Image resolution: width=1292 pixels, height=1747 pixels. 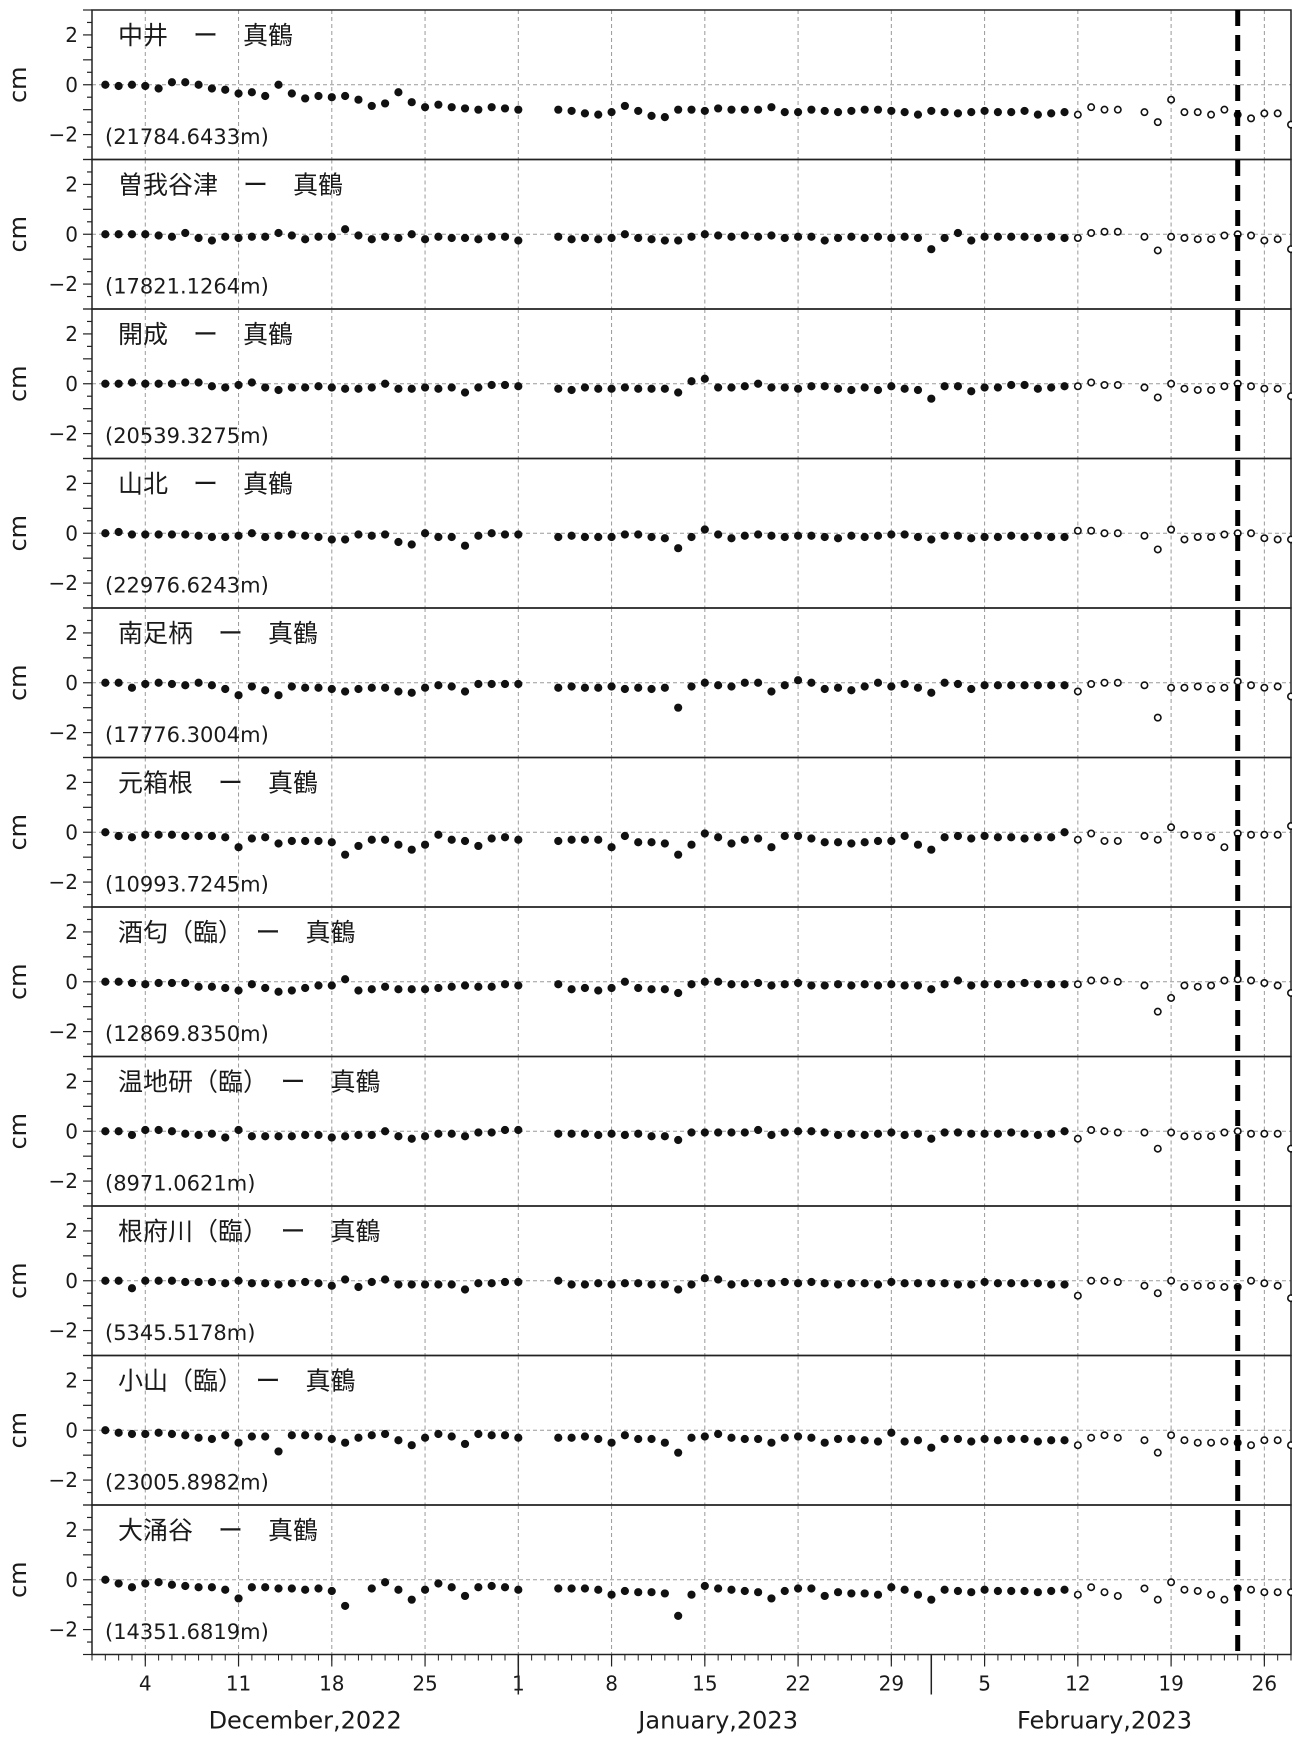 I want to click on panel: 2 0 −2 cm 大涌谷 ー 真鶴 (14351.6819m), so click(x=648, y=1580).